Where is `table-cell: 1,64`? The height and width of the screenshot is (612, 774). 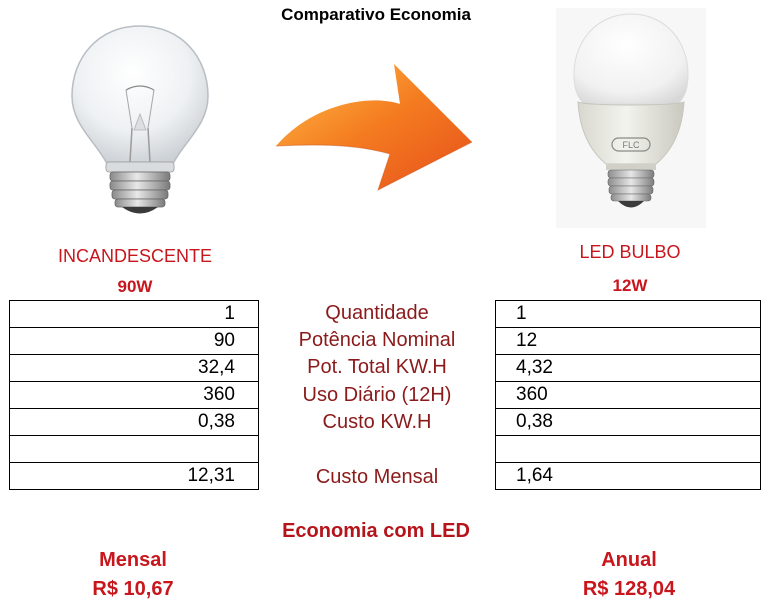 table-cell: 1,64 is located at coordinates (628, 476).